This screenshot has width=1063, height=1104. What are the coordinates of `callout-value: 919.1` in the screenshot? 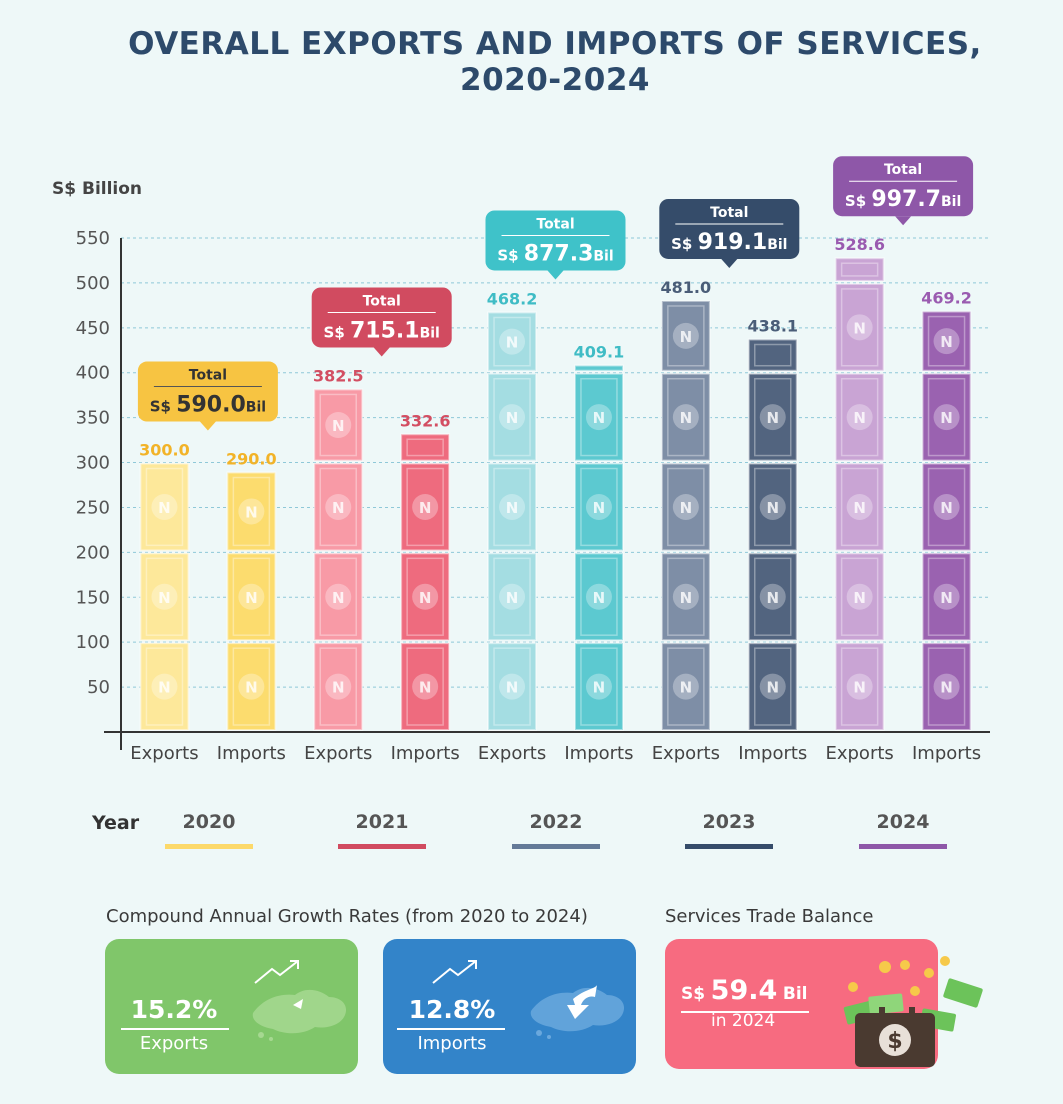 It's located at (733, 242).